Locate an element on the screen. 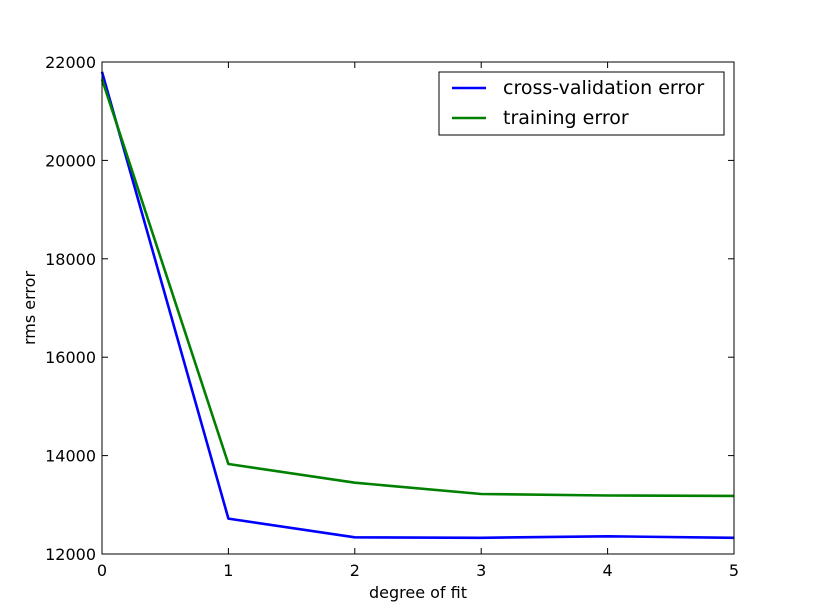 The width and height of the screenshot is (815, 615). x-tick-label: 5 is located at coordinates (734, 570).